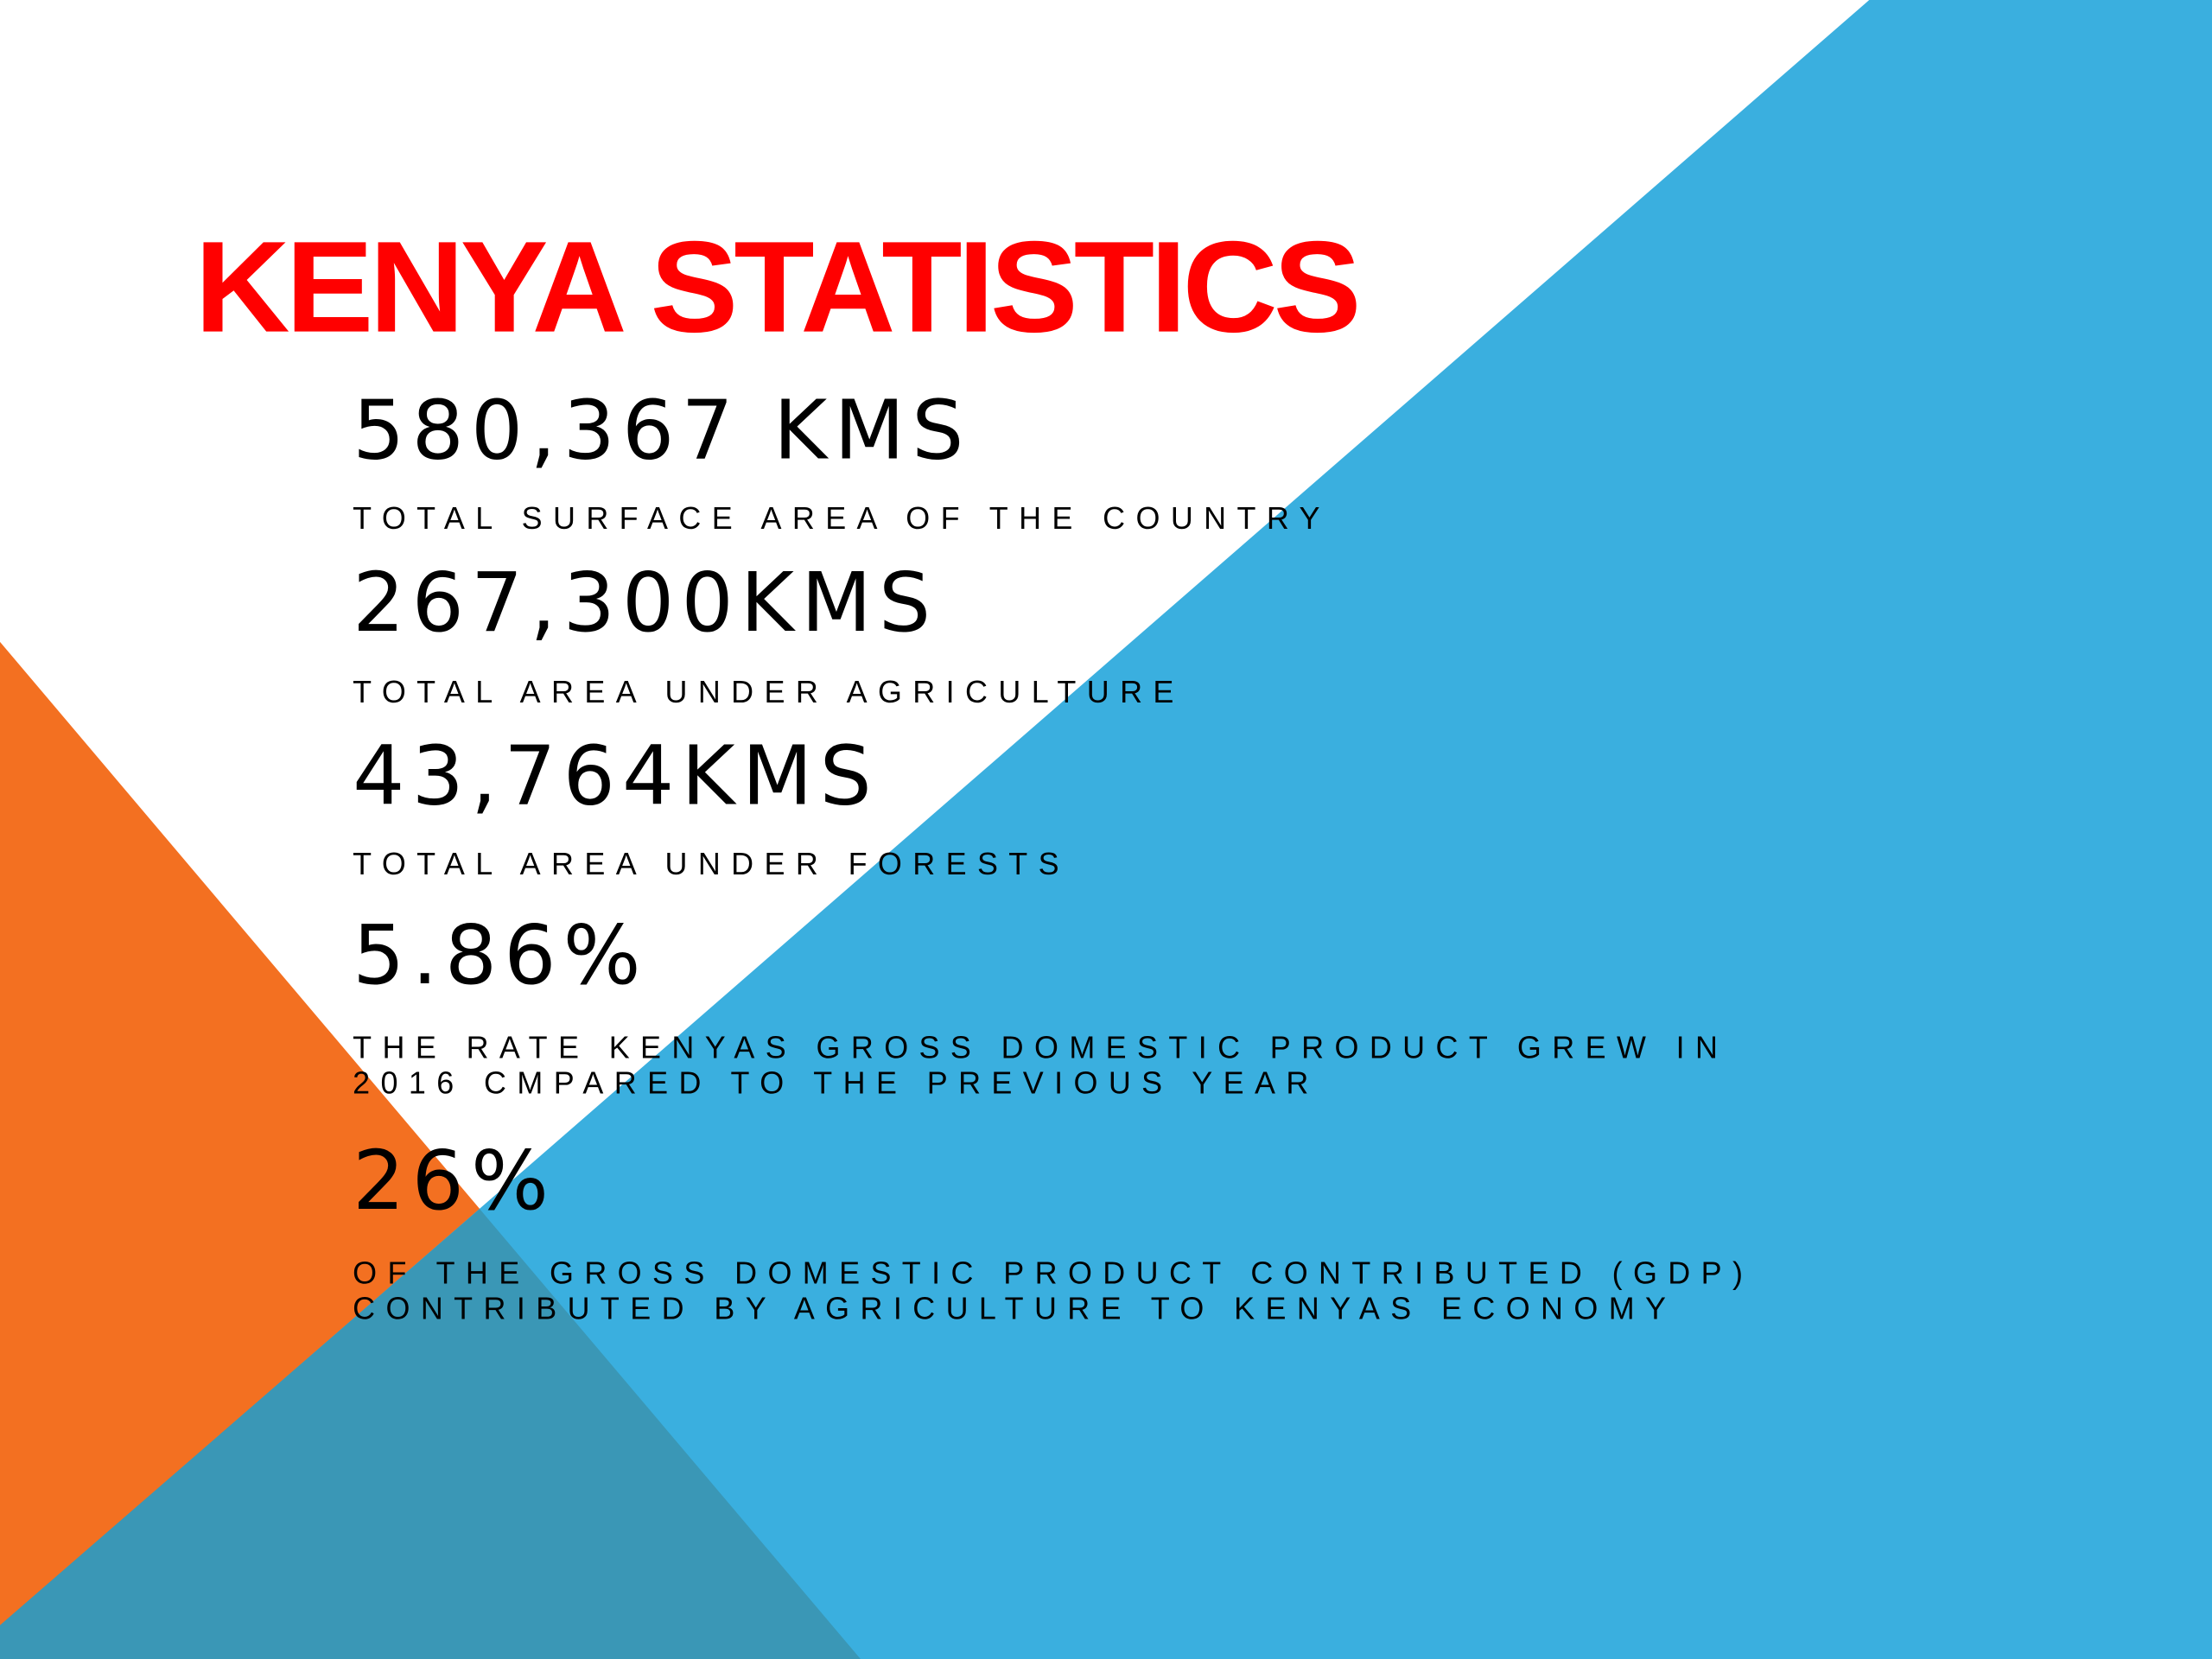 This screenshot has width=2212, height=1659. What do you see at coordinates (769, 691) in the screenshot?
I see `stat-description: TOTAL AREA UNDER AGRICULTURE` at bounding box center [769, 691].